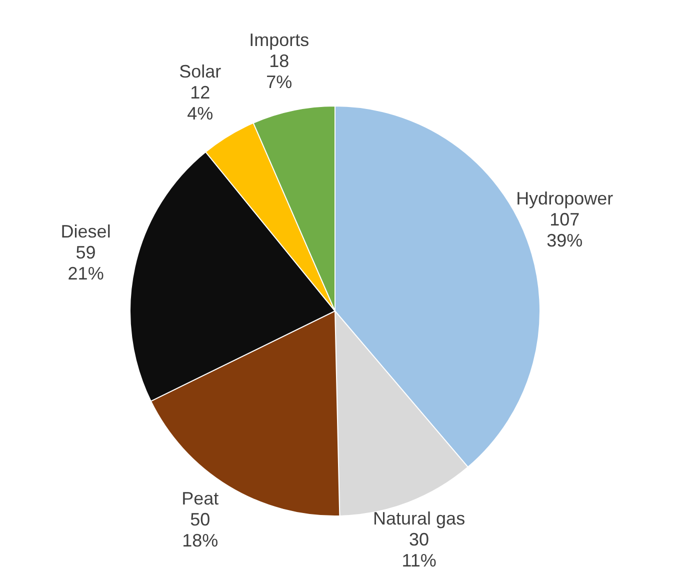 This screenshot has height=584, width=685. Describe the element at coordinates (85, 231) in the screenshot. I see `slice-label: Diesel` at that location.